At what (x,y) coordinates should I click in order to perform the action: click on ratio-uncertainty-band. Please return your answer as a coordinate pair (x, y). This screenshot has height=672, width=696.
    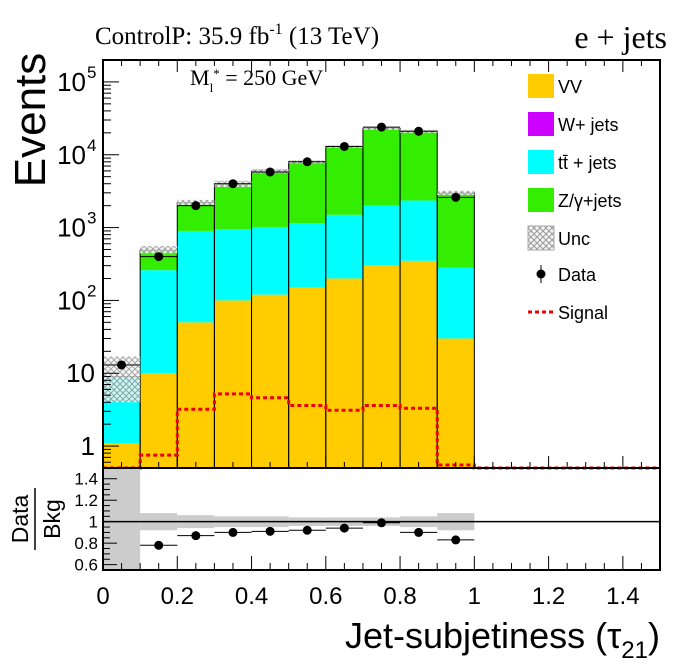
    Looking at the image, I should click on (289, 519).